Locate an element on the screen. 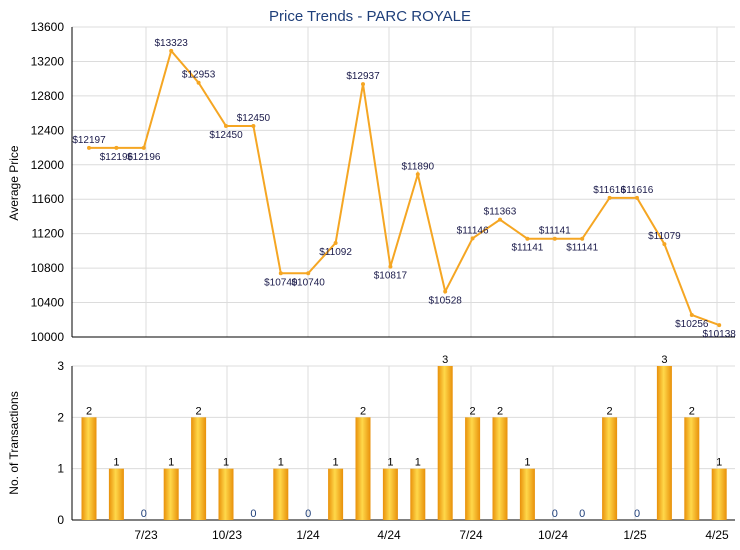  price-y-tick-label: 13200 is located at coordinates (48, 61).